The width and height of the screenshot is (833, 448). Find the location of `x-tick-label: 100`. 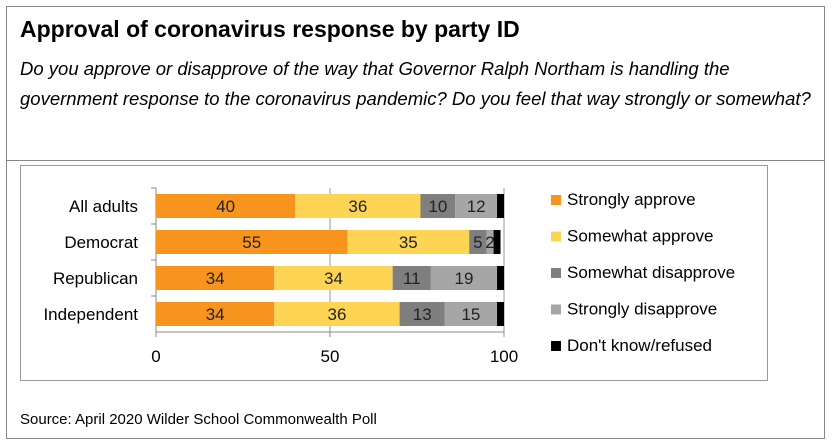

x-tick-label: 100 is located at coordinates (504, 356).